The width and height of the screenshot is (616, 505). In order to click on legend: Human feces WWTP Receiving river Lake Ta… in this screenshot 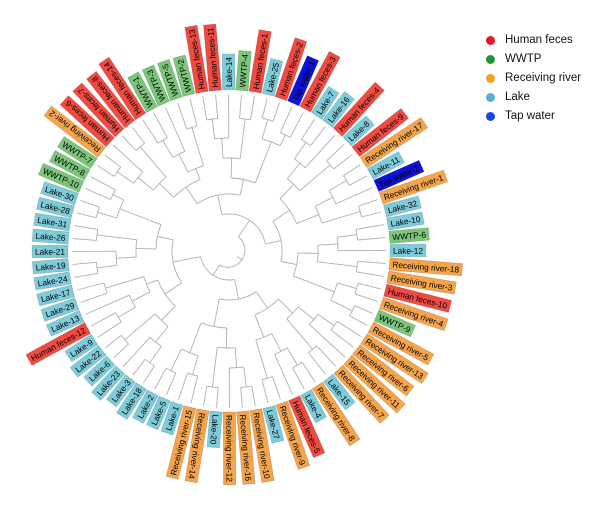, I will do `click(533, 78)`.